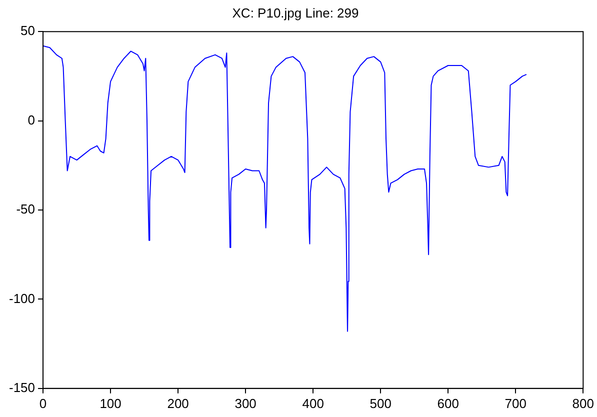 This screenshot has width=597, height=417. Describe the element at coordinates (32, 120) in the screenshot. I see `y-tick-label: 0` at that location.